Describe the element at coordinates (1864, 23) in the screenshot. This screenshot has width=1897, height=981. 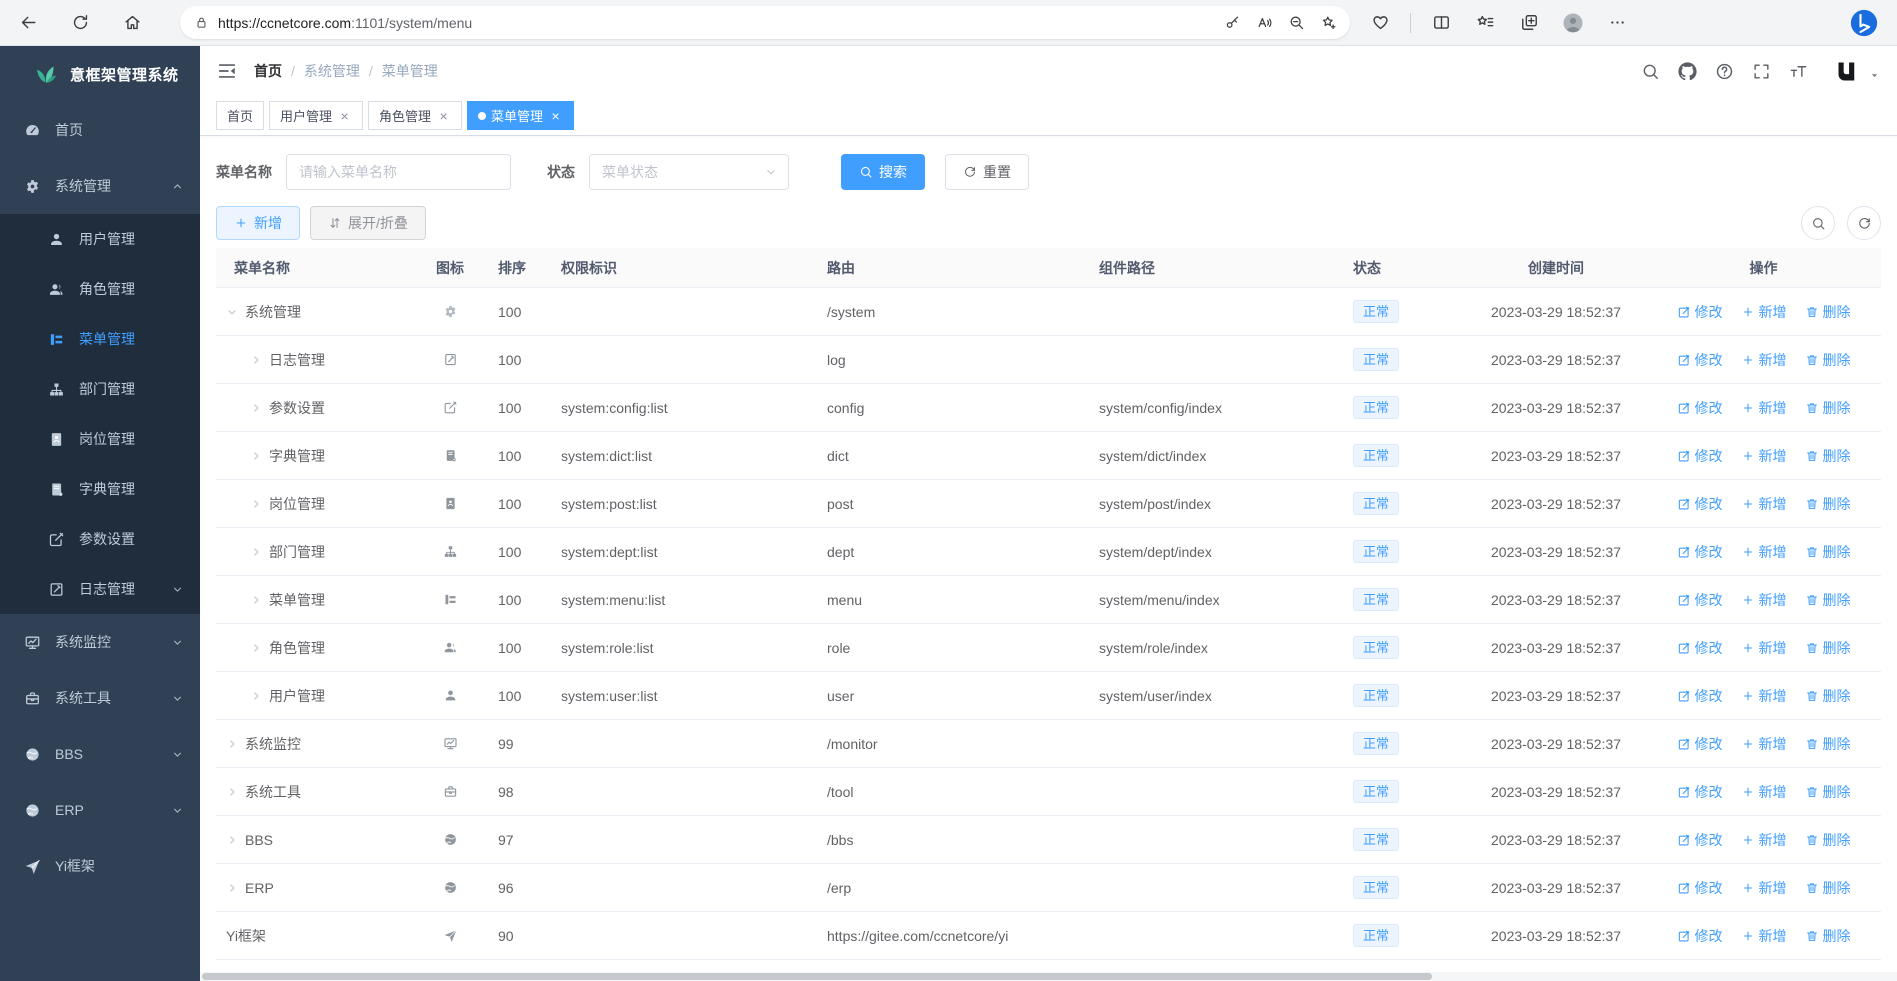
I see `bing-copilot-button` at that location.